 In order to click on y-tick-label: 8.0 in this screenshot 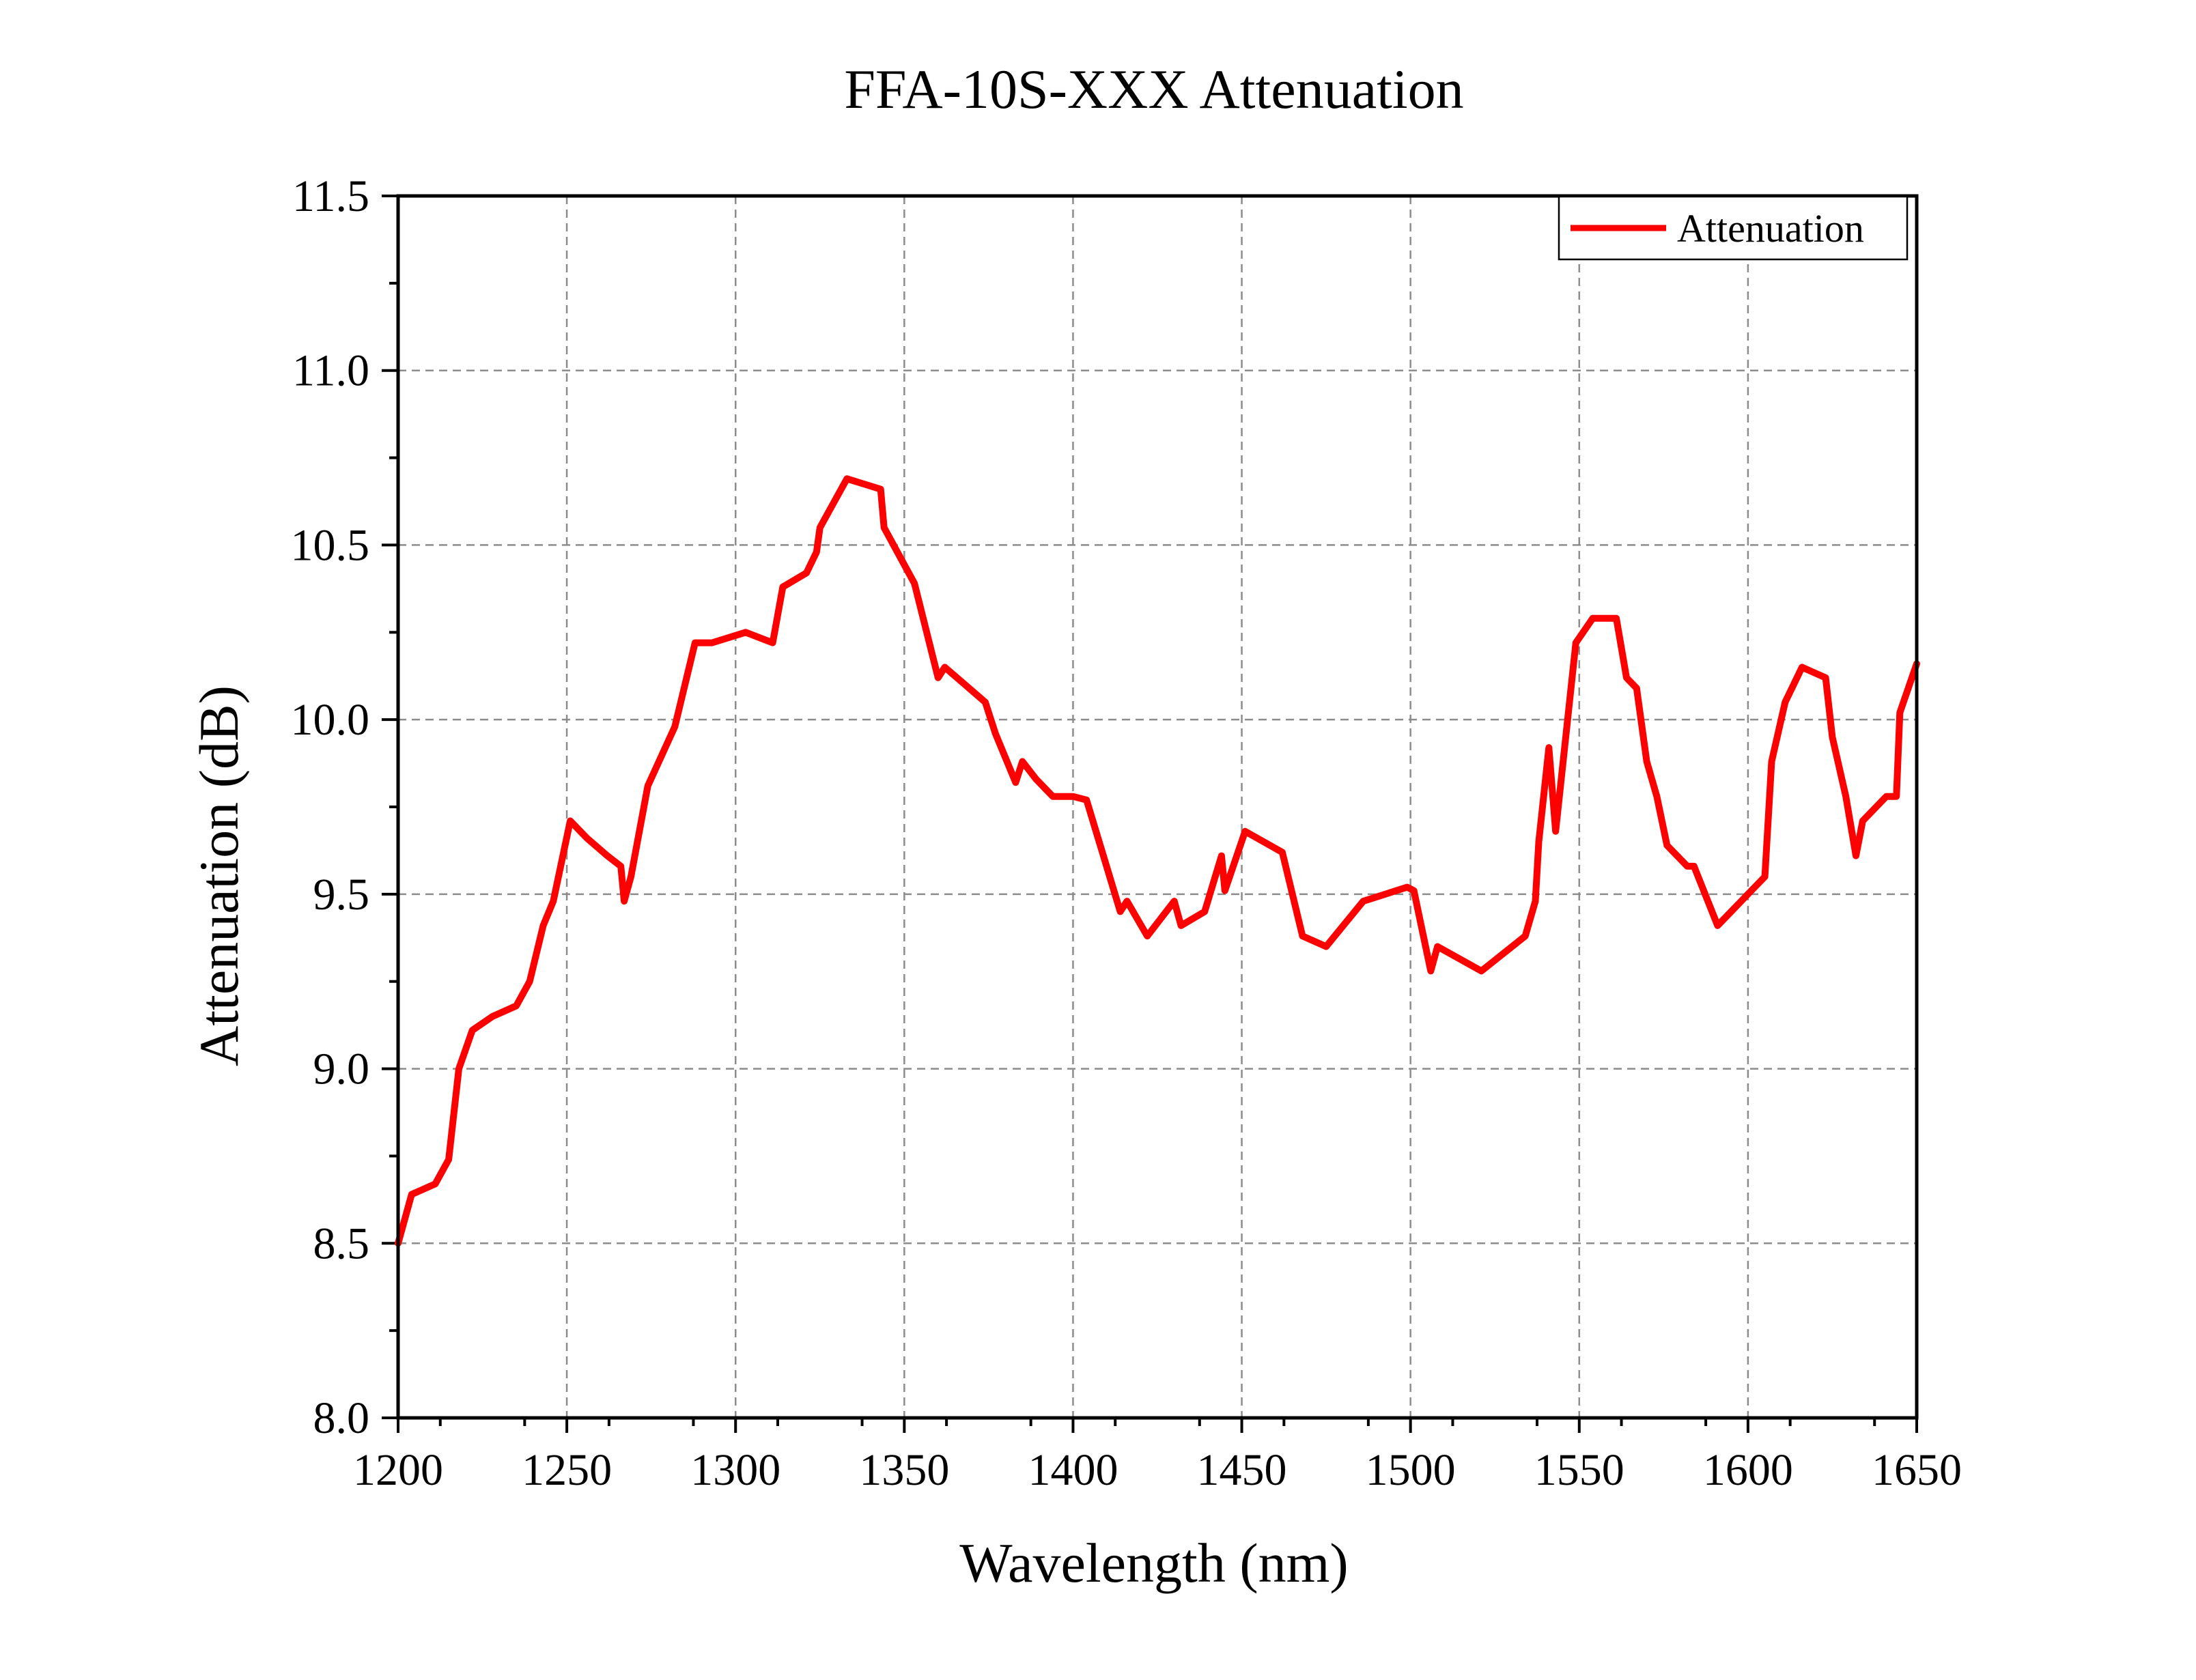, I will do `click(341, 1418)`.